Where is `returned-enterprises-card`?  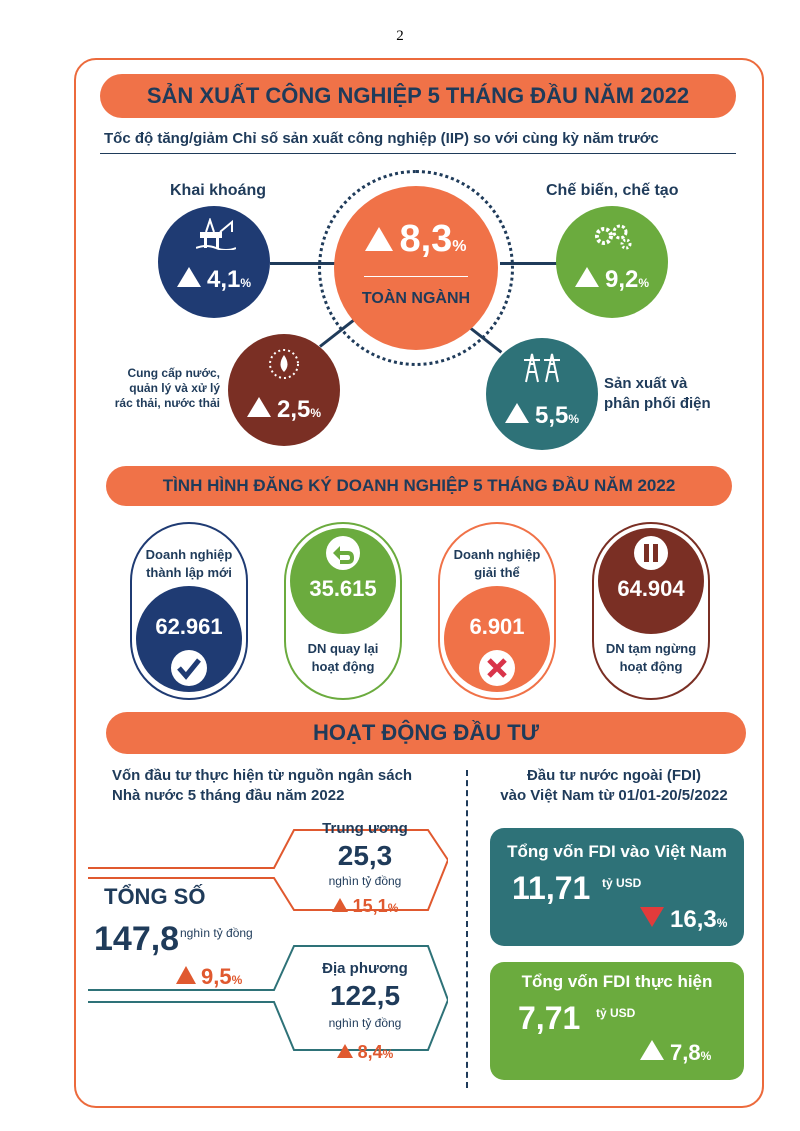
returned-enterprises-card is located at coordinates (343, 611).